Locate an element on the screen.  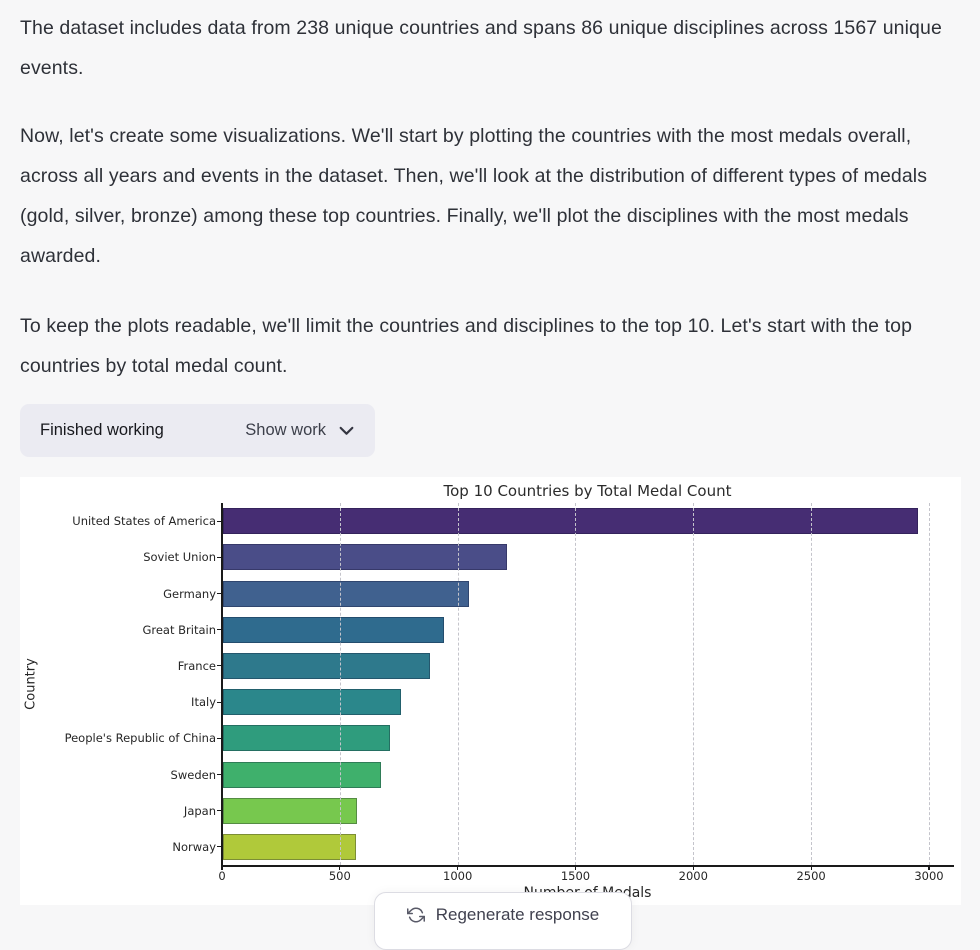
x-tick-label: 1500 is located at coordinates (575, 876).